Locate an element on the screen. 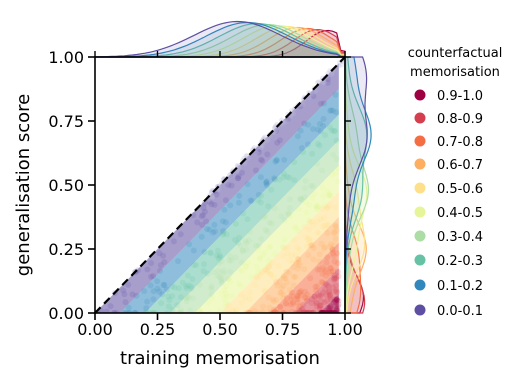 This screenshot has height=374, width=517. legend-label: 0.5-0.6 is located at coordinates (460, 189).